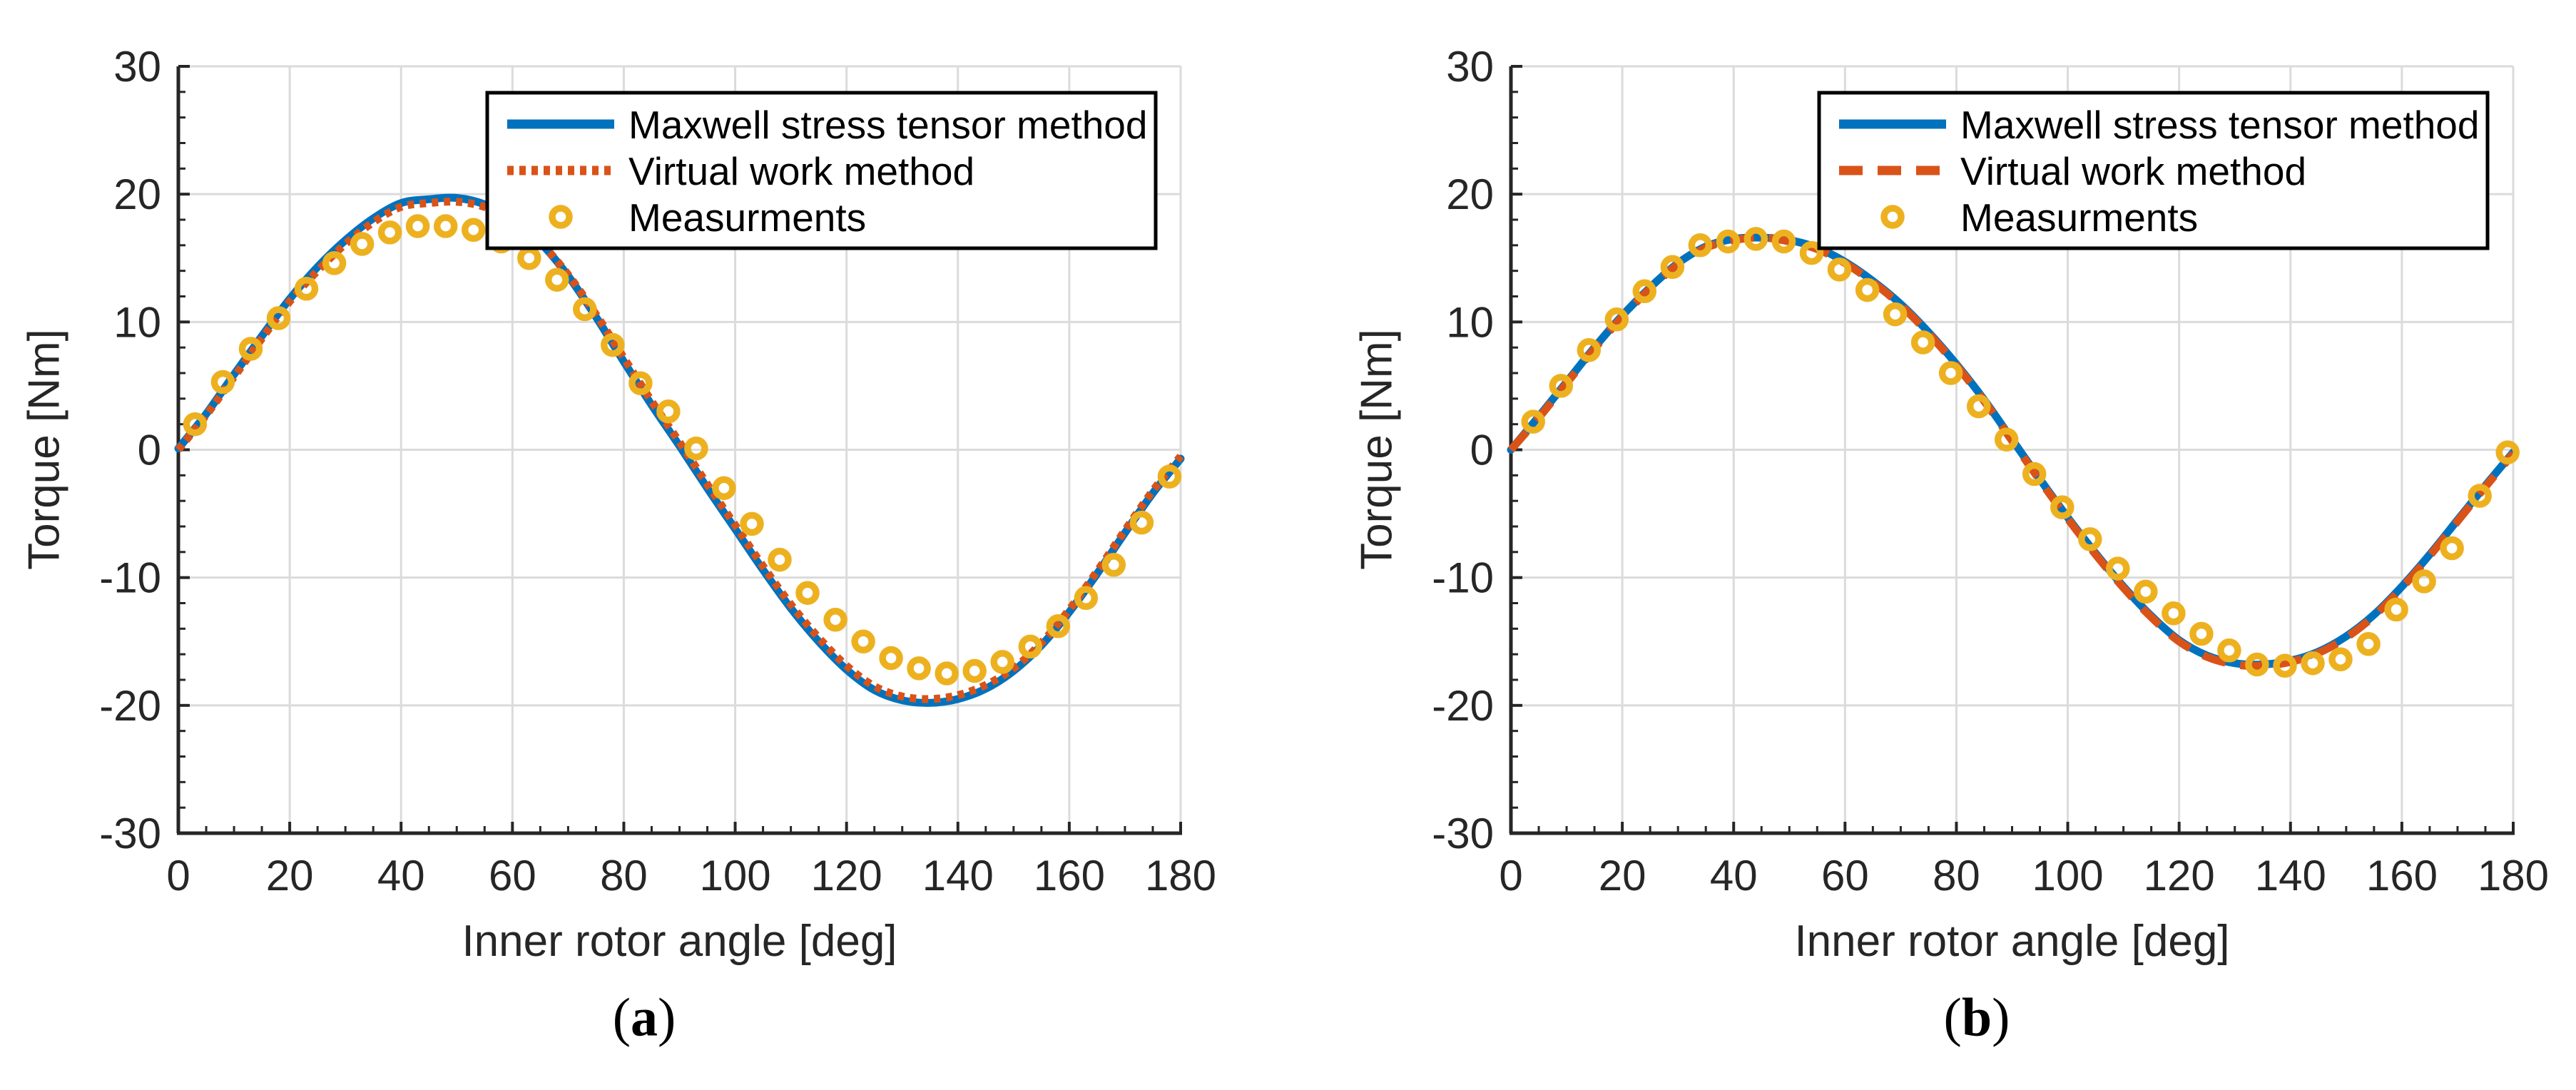 This screenshot has width=2576, height=1090. What do you see at coordinates (2290, 876) in the screenshot?
I see `x-tick-label-140-b: 140` at bounding box center [2290, 876].